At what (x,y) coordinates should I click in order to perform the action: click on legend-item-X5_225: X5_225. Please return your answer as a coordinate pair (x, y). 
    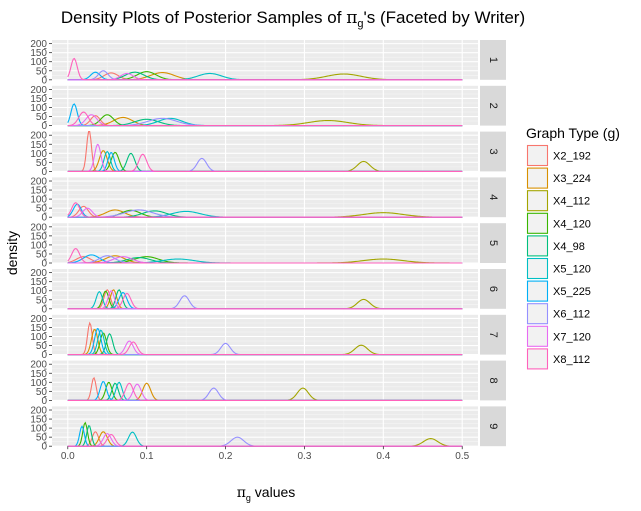
    Looking at the image, I should click on (558, 291).